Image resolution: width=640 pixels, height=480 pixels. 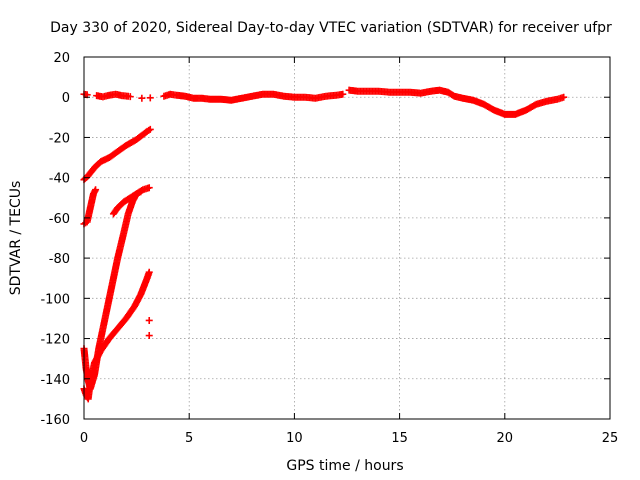 What do you see at coordinates (59, 138) in the screenshot?
I see `y-tick-label: -20` at bounding box center [59, 138].